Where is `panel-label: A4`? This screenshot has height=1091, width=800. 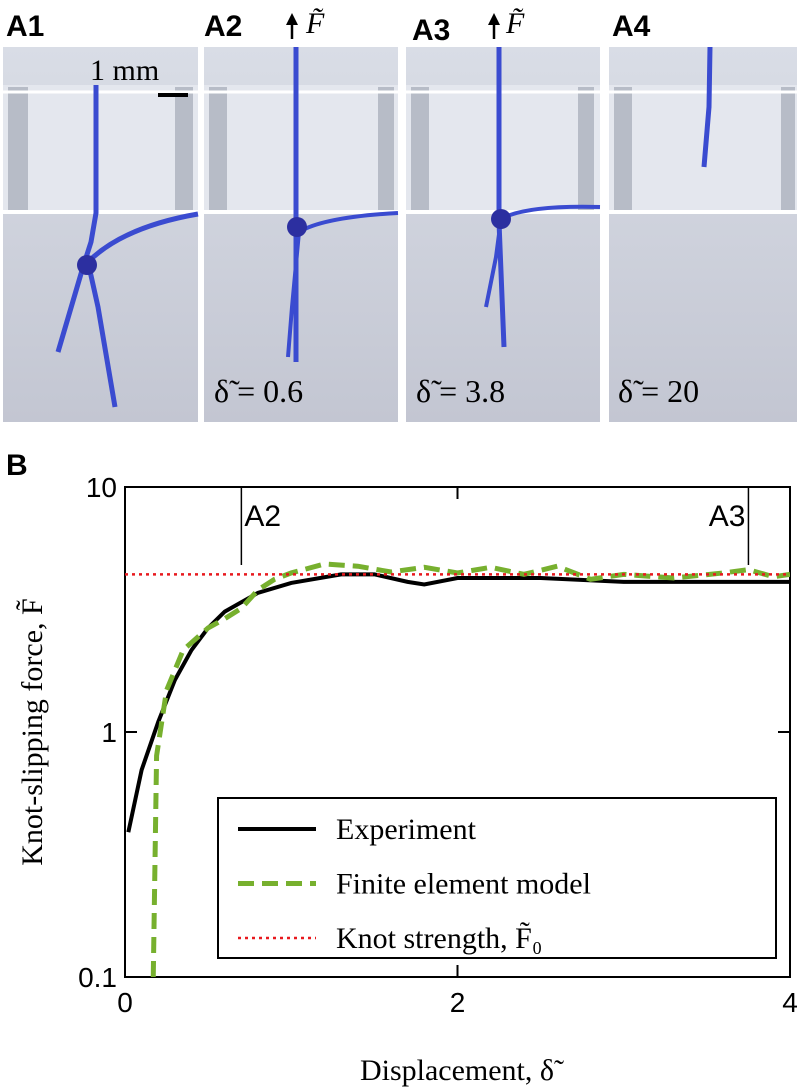 panel-label: A4 is located at coordinates (631, 26).